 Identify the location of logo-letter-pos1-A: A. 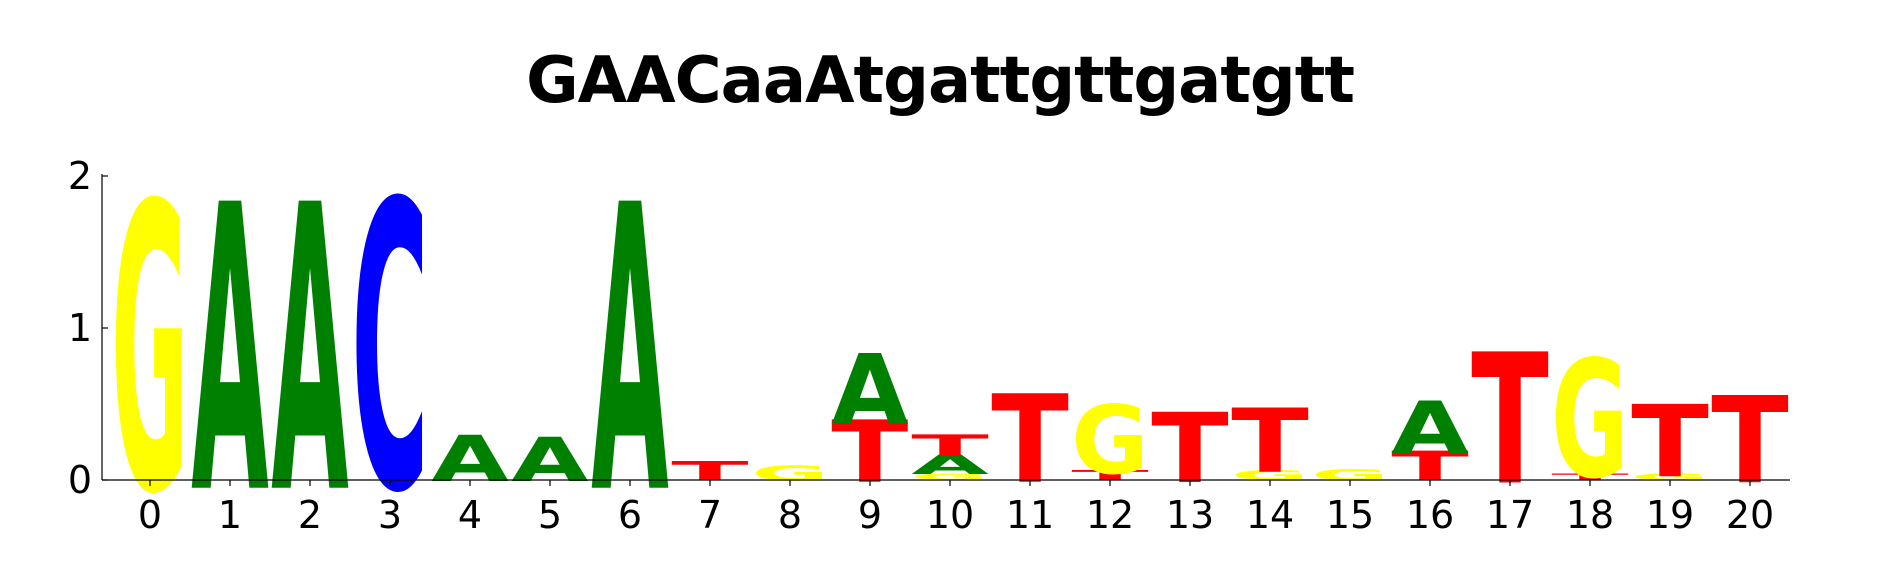
(230, 348).